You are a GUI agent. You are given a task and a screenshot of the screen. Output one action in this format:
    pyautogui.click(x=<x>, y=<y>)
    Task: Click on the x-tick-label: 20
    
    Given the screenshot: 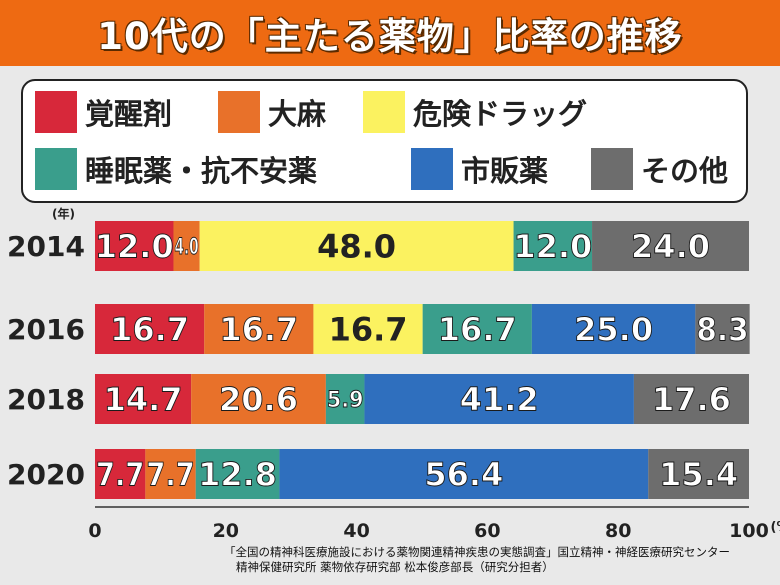 What is the action you would take?
    pyautogui.click(x=226, y=531)
    